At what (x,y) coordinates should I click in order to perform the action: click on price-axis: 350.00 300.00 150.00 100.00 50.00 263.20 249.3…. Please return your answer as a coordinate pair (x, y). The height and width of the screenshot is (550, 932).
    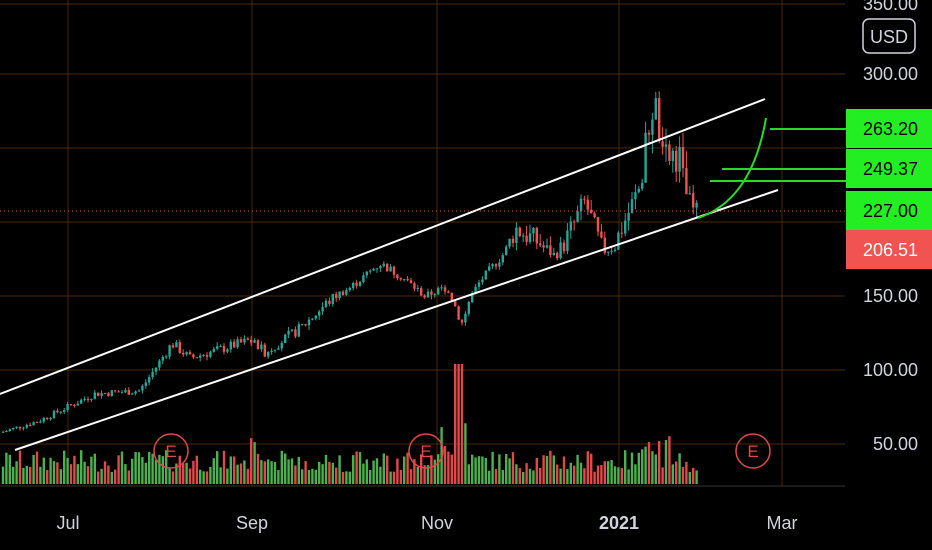
    Looking at the image, I should click on (889, 227).